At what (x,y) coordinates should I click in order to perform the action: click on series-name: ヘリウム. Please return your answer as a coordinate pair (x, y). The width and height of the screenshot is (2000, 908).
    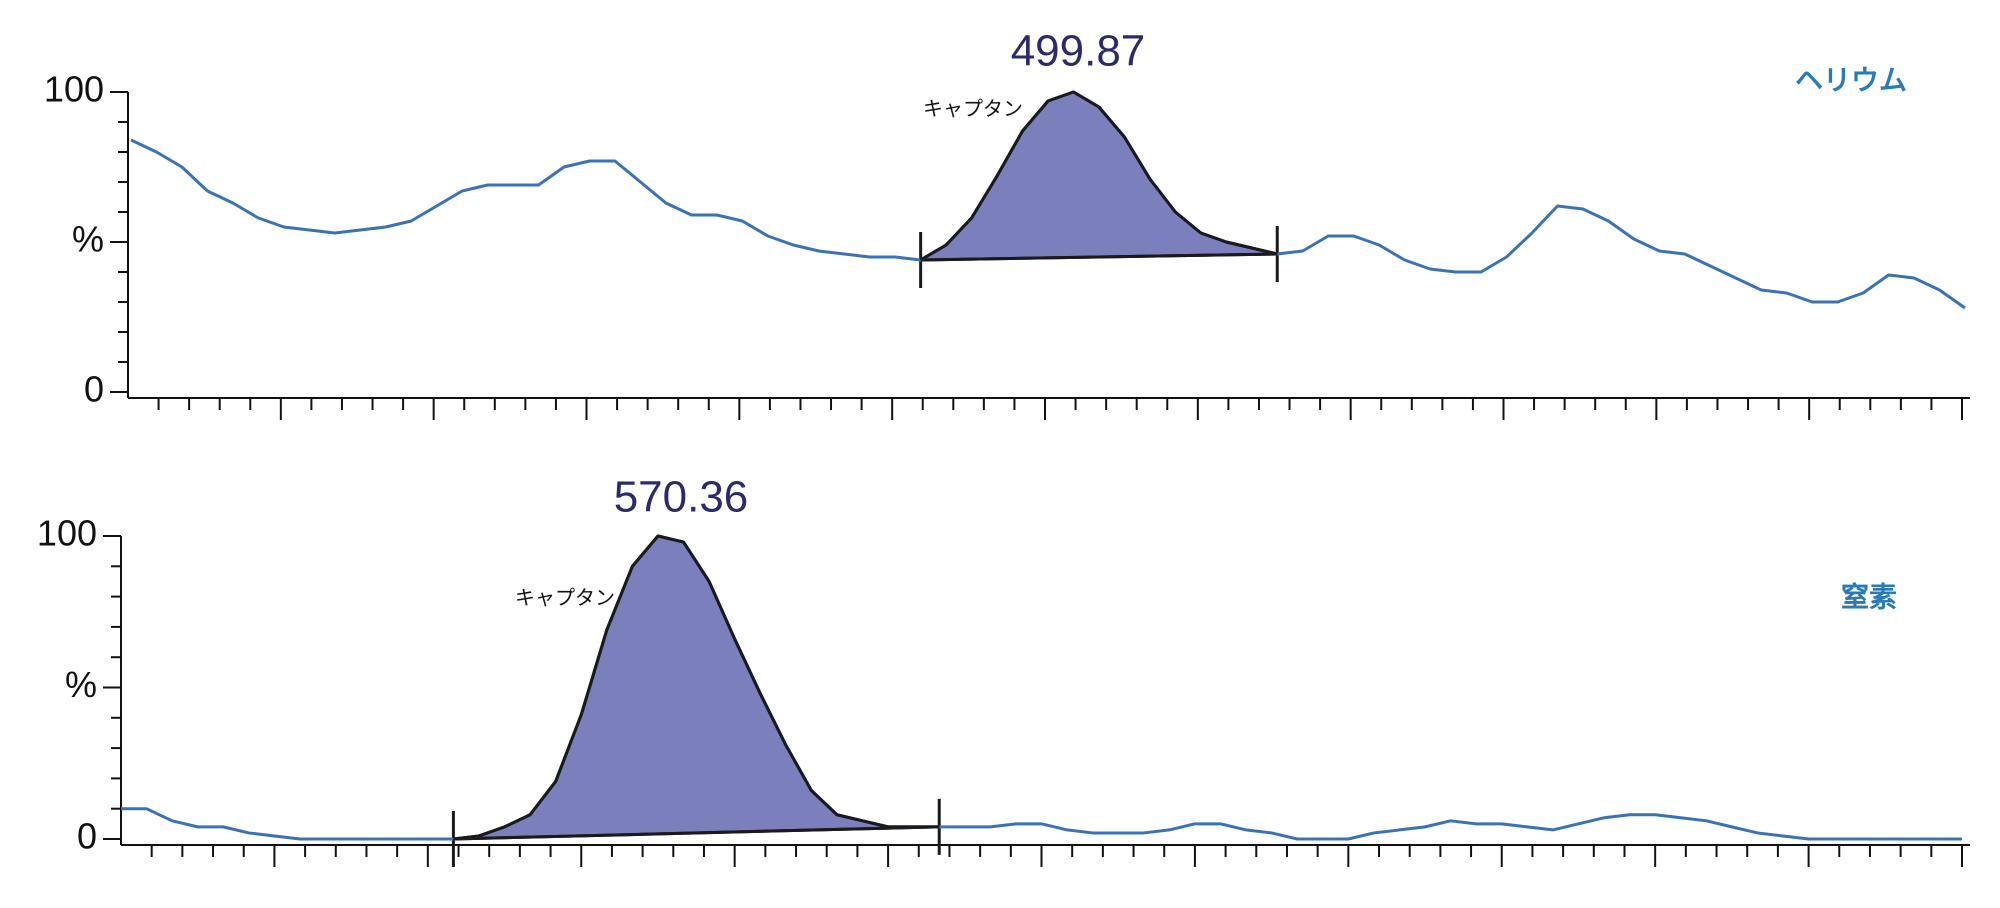
    Looking at the image, I should click on (1851, 79).